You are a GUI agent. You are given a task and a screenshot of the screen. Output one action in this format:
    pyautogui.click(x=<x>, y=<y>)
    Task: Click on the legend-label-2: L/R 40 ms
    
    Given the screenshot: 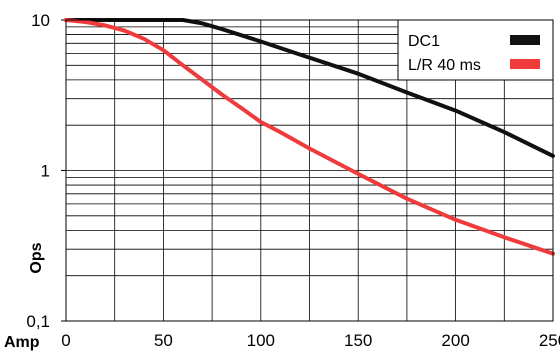 What is the action you would take?
    pyautogui.click(x=444, y=65)
    